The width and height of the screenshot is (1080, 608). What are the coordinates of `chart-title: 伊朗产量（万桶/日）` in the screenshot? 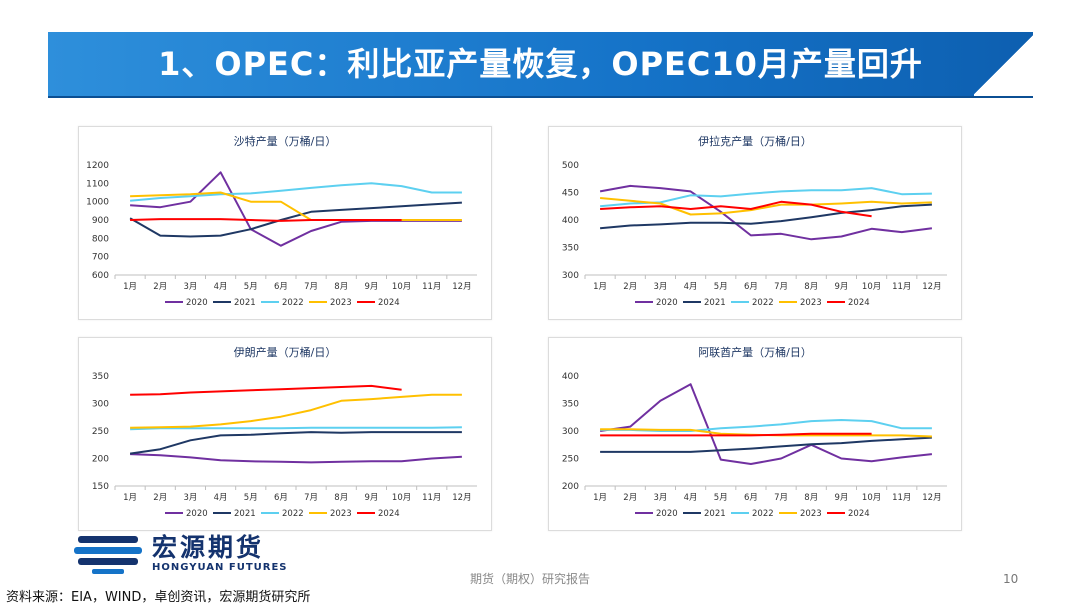 It's located at (285, 352).